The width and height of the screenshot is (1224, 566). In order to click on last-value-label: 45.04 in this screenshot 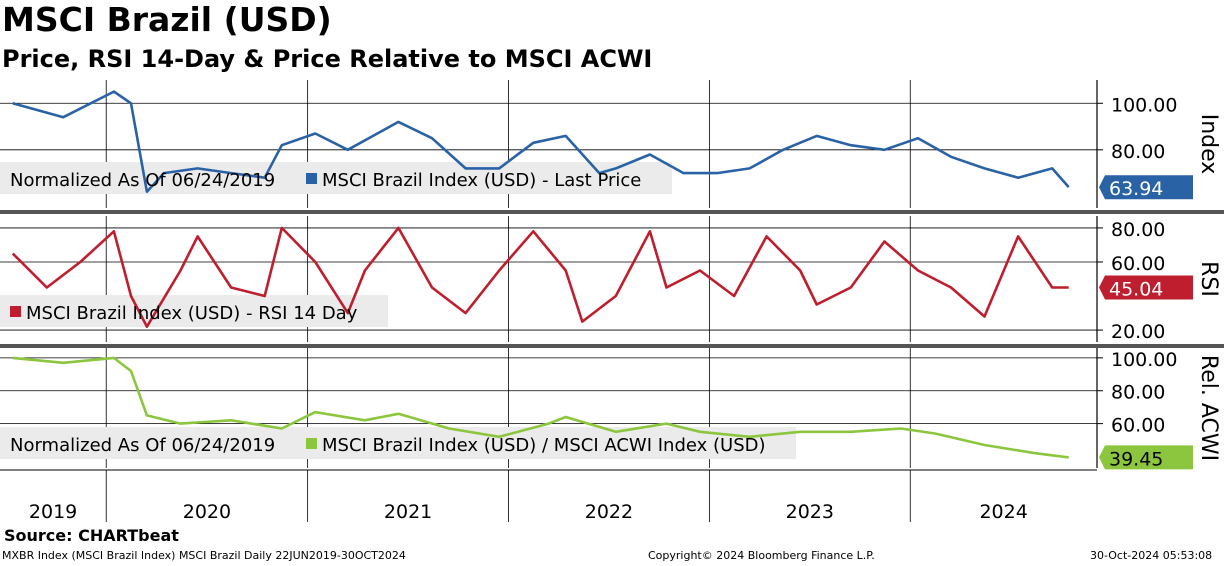, I will do `click(1136, 289)`.